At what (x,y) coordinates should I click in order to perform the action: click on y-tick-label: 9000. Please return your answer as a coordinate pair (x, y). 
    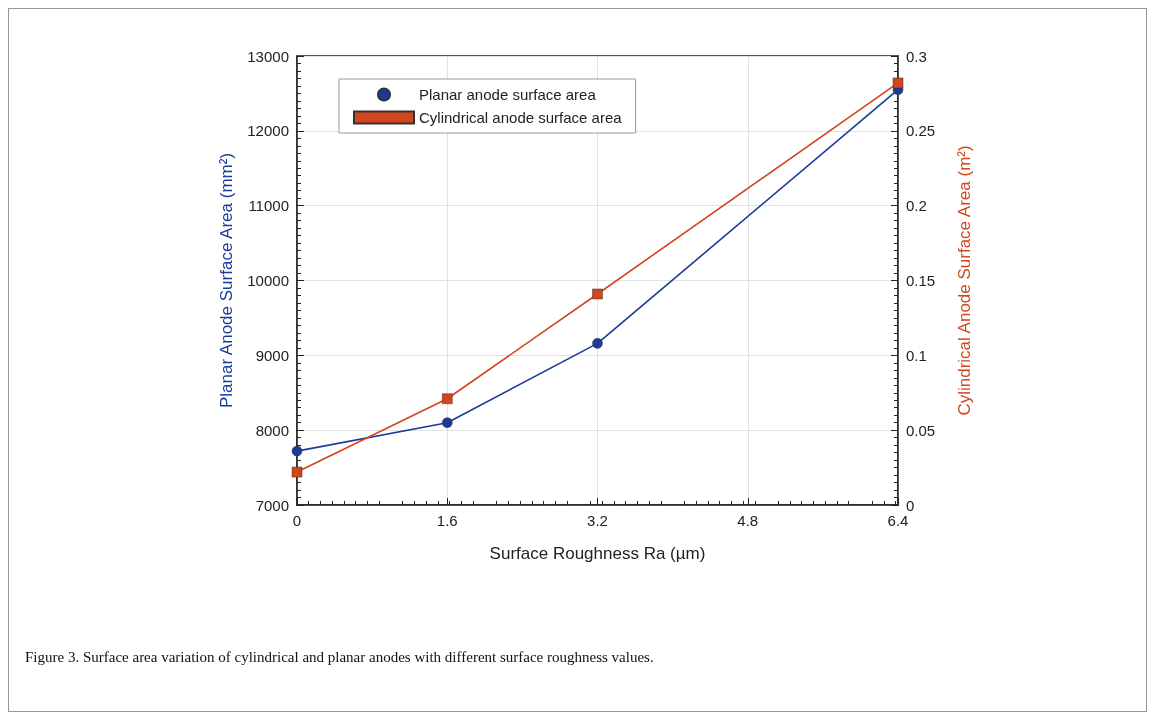
    Looking at the image, I should click on (272, 355).